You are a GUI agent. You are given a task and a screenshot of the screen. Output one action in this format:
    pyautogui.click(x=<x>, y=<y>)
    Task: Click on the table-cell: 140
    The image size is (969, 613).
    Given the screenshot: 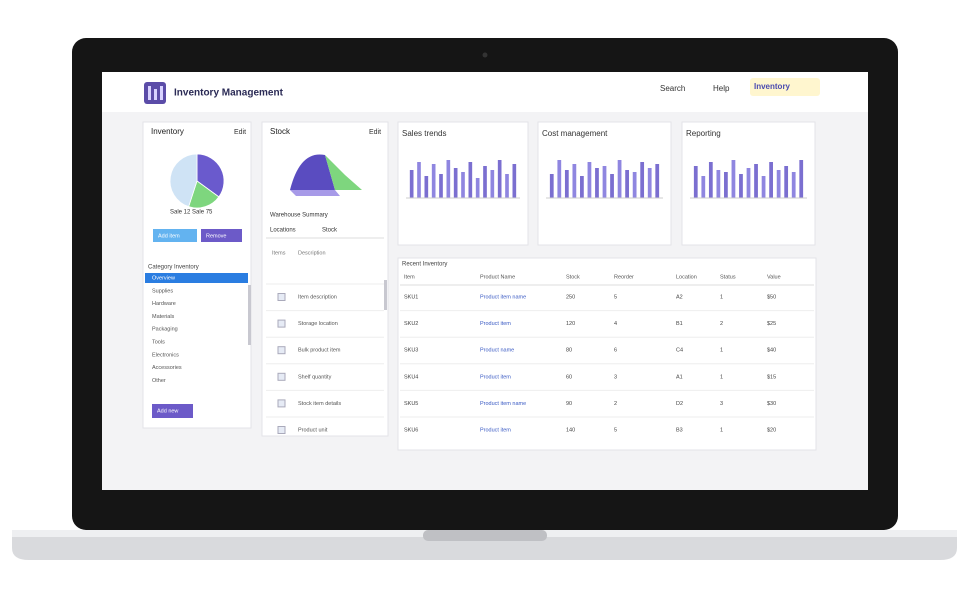 What is the action you would take?
    pyautogui.click(x=570, y=430)
    